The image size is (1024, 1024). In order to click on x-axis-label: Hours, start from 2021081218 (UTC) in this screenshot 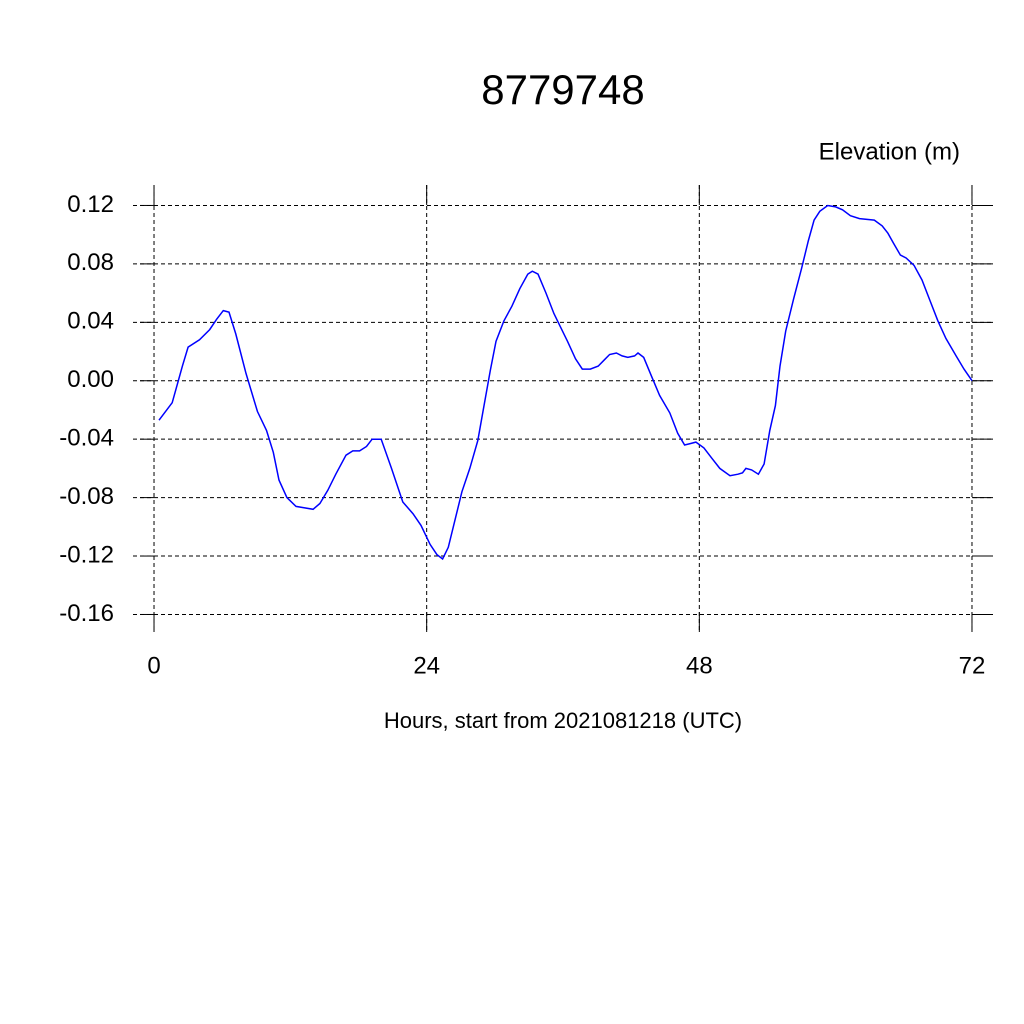, I will do `click(563, 720)`.